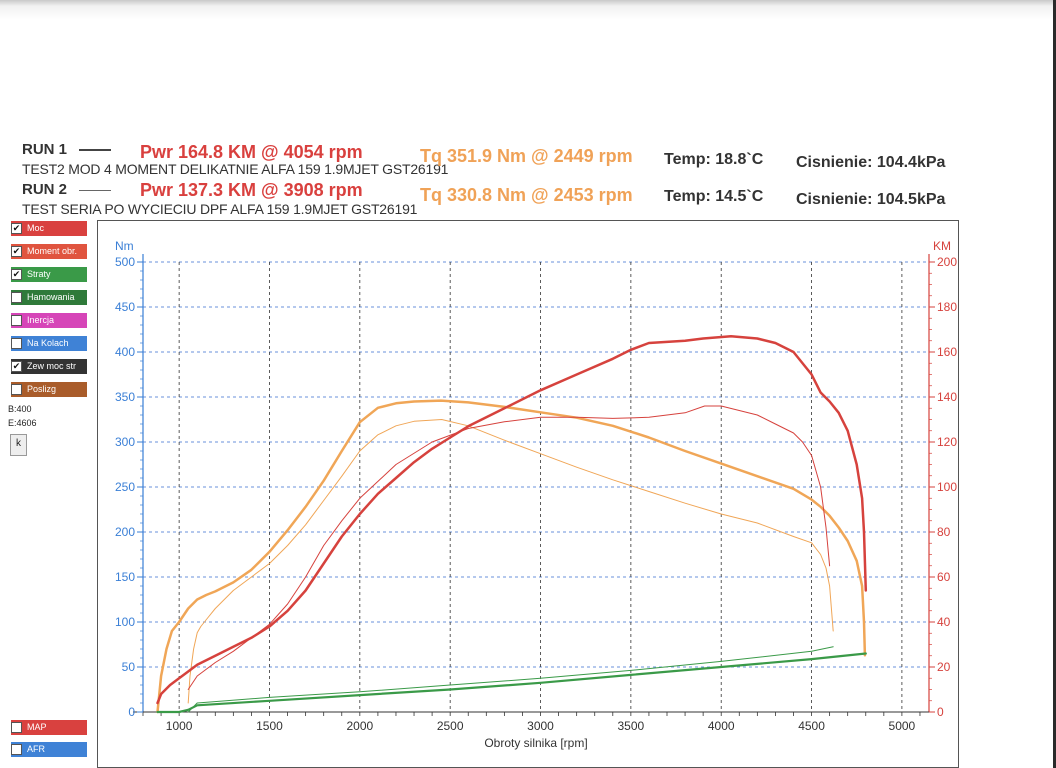 The height and width of the screenshot is (768, 1056). What do you see at coordinates (940, 712) in the screenshot?
I see `y-right-tick-label: 0` at bounding box center [940, 712].